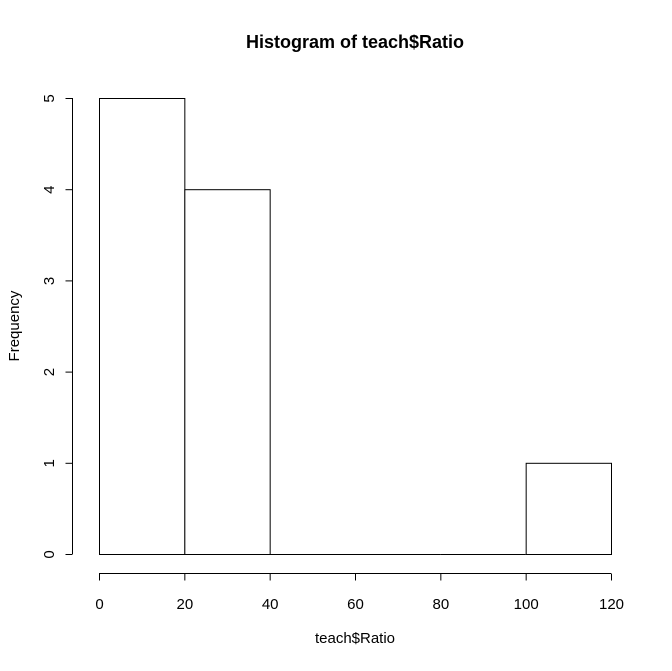  What do you see at coordinates (355, 42) in the screenshot?
I see `chart-title: Histogram of teach$Ratio` at bounding box center [355, 42].